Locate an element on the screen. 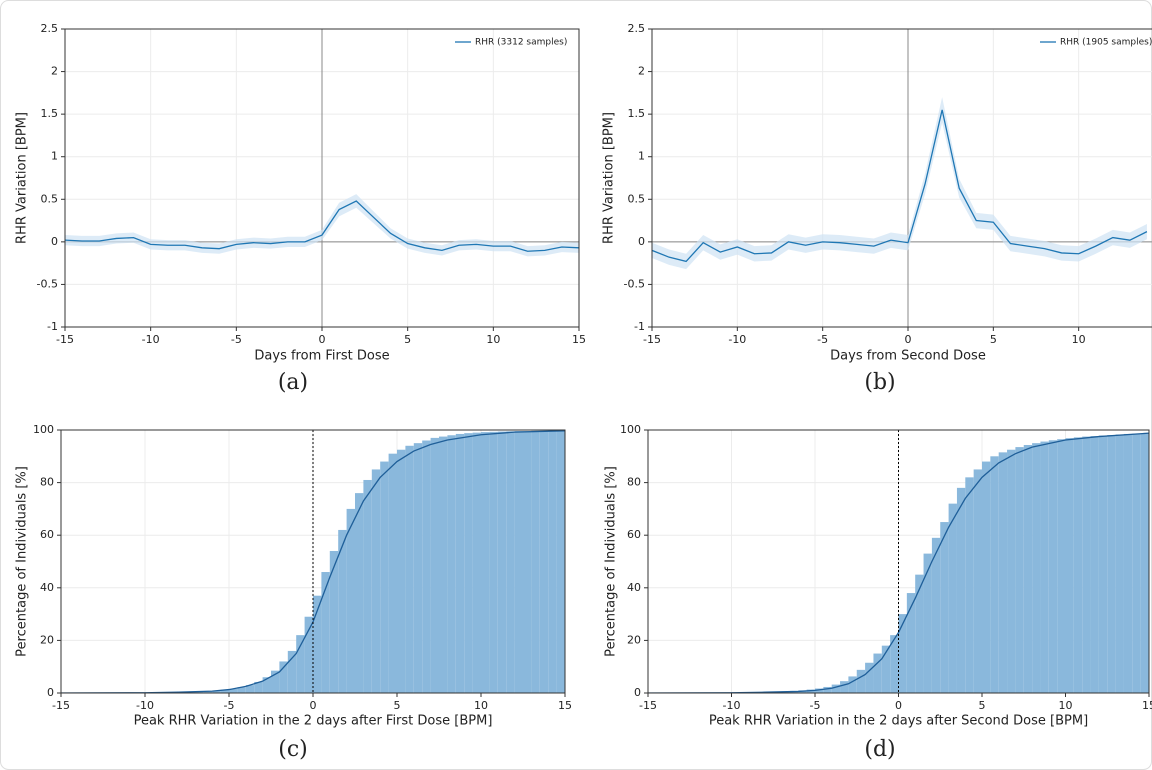 This screenshot has width=1152, height=770. y-tick-label: 2 is located at coordinates (54, 71).